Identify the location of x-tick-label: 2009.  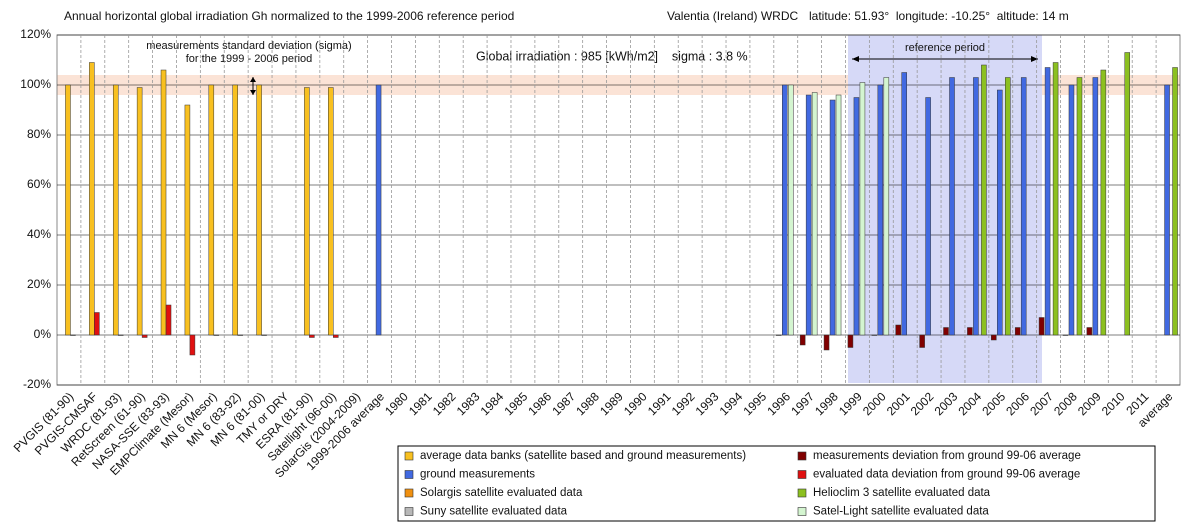
(1089, 403).